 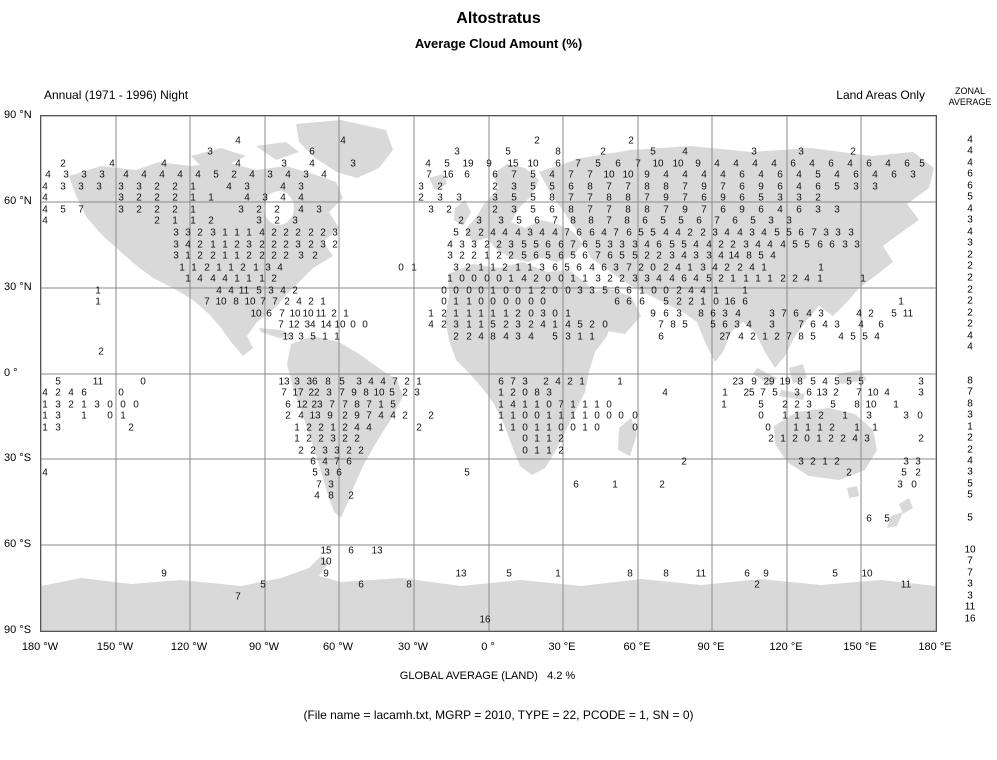 What do you see at coordinates (413, 647) in the screenshot?
I see `x-tick-label: 30 °W` at bounding box center [413, 647].